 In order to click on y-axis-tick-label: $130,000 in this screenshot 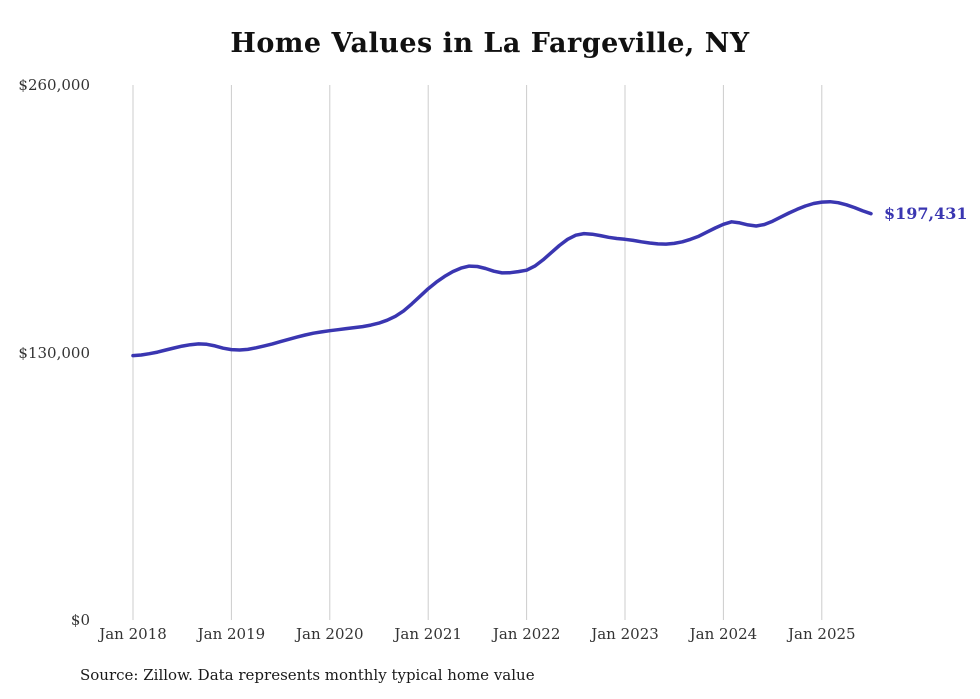, I will do `click(54, 352)`.